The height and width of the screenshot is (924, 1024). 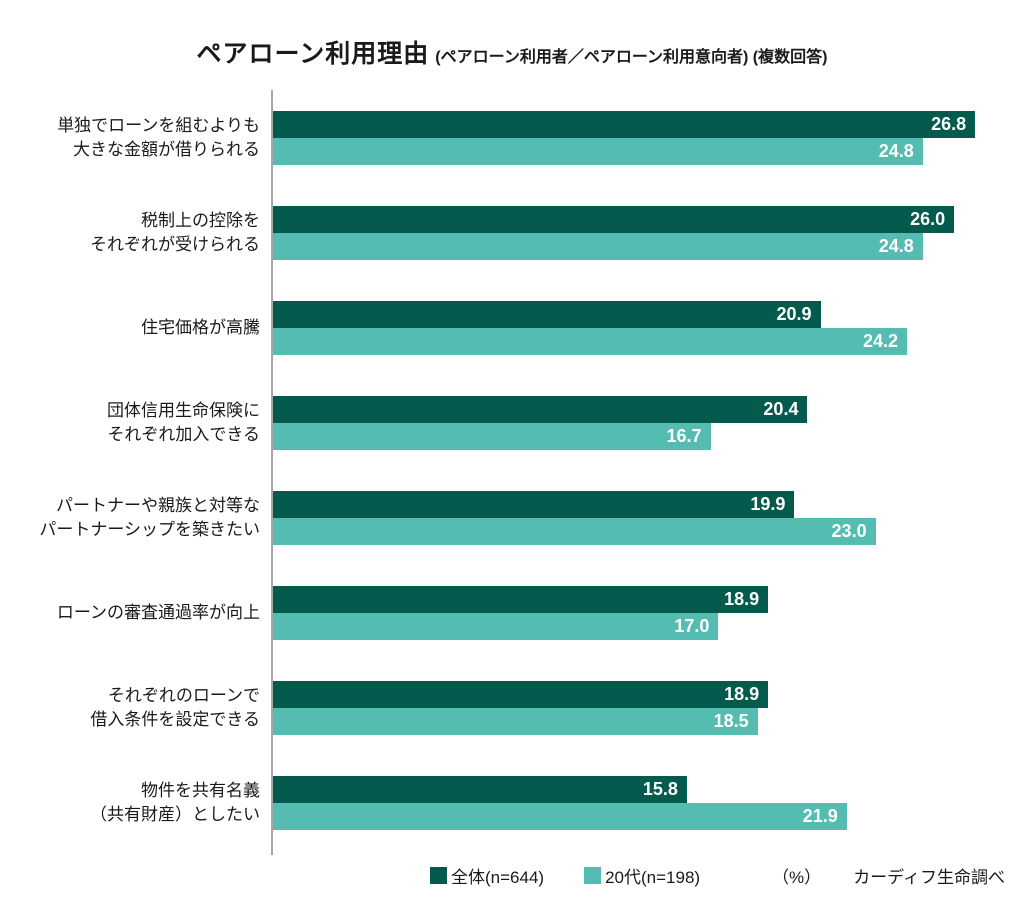 What do you see at coordinates (183, 434) in the screenshot?
I see `category-label-line: それぞれ加入できる` at bounding box center [183, 434].